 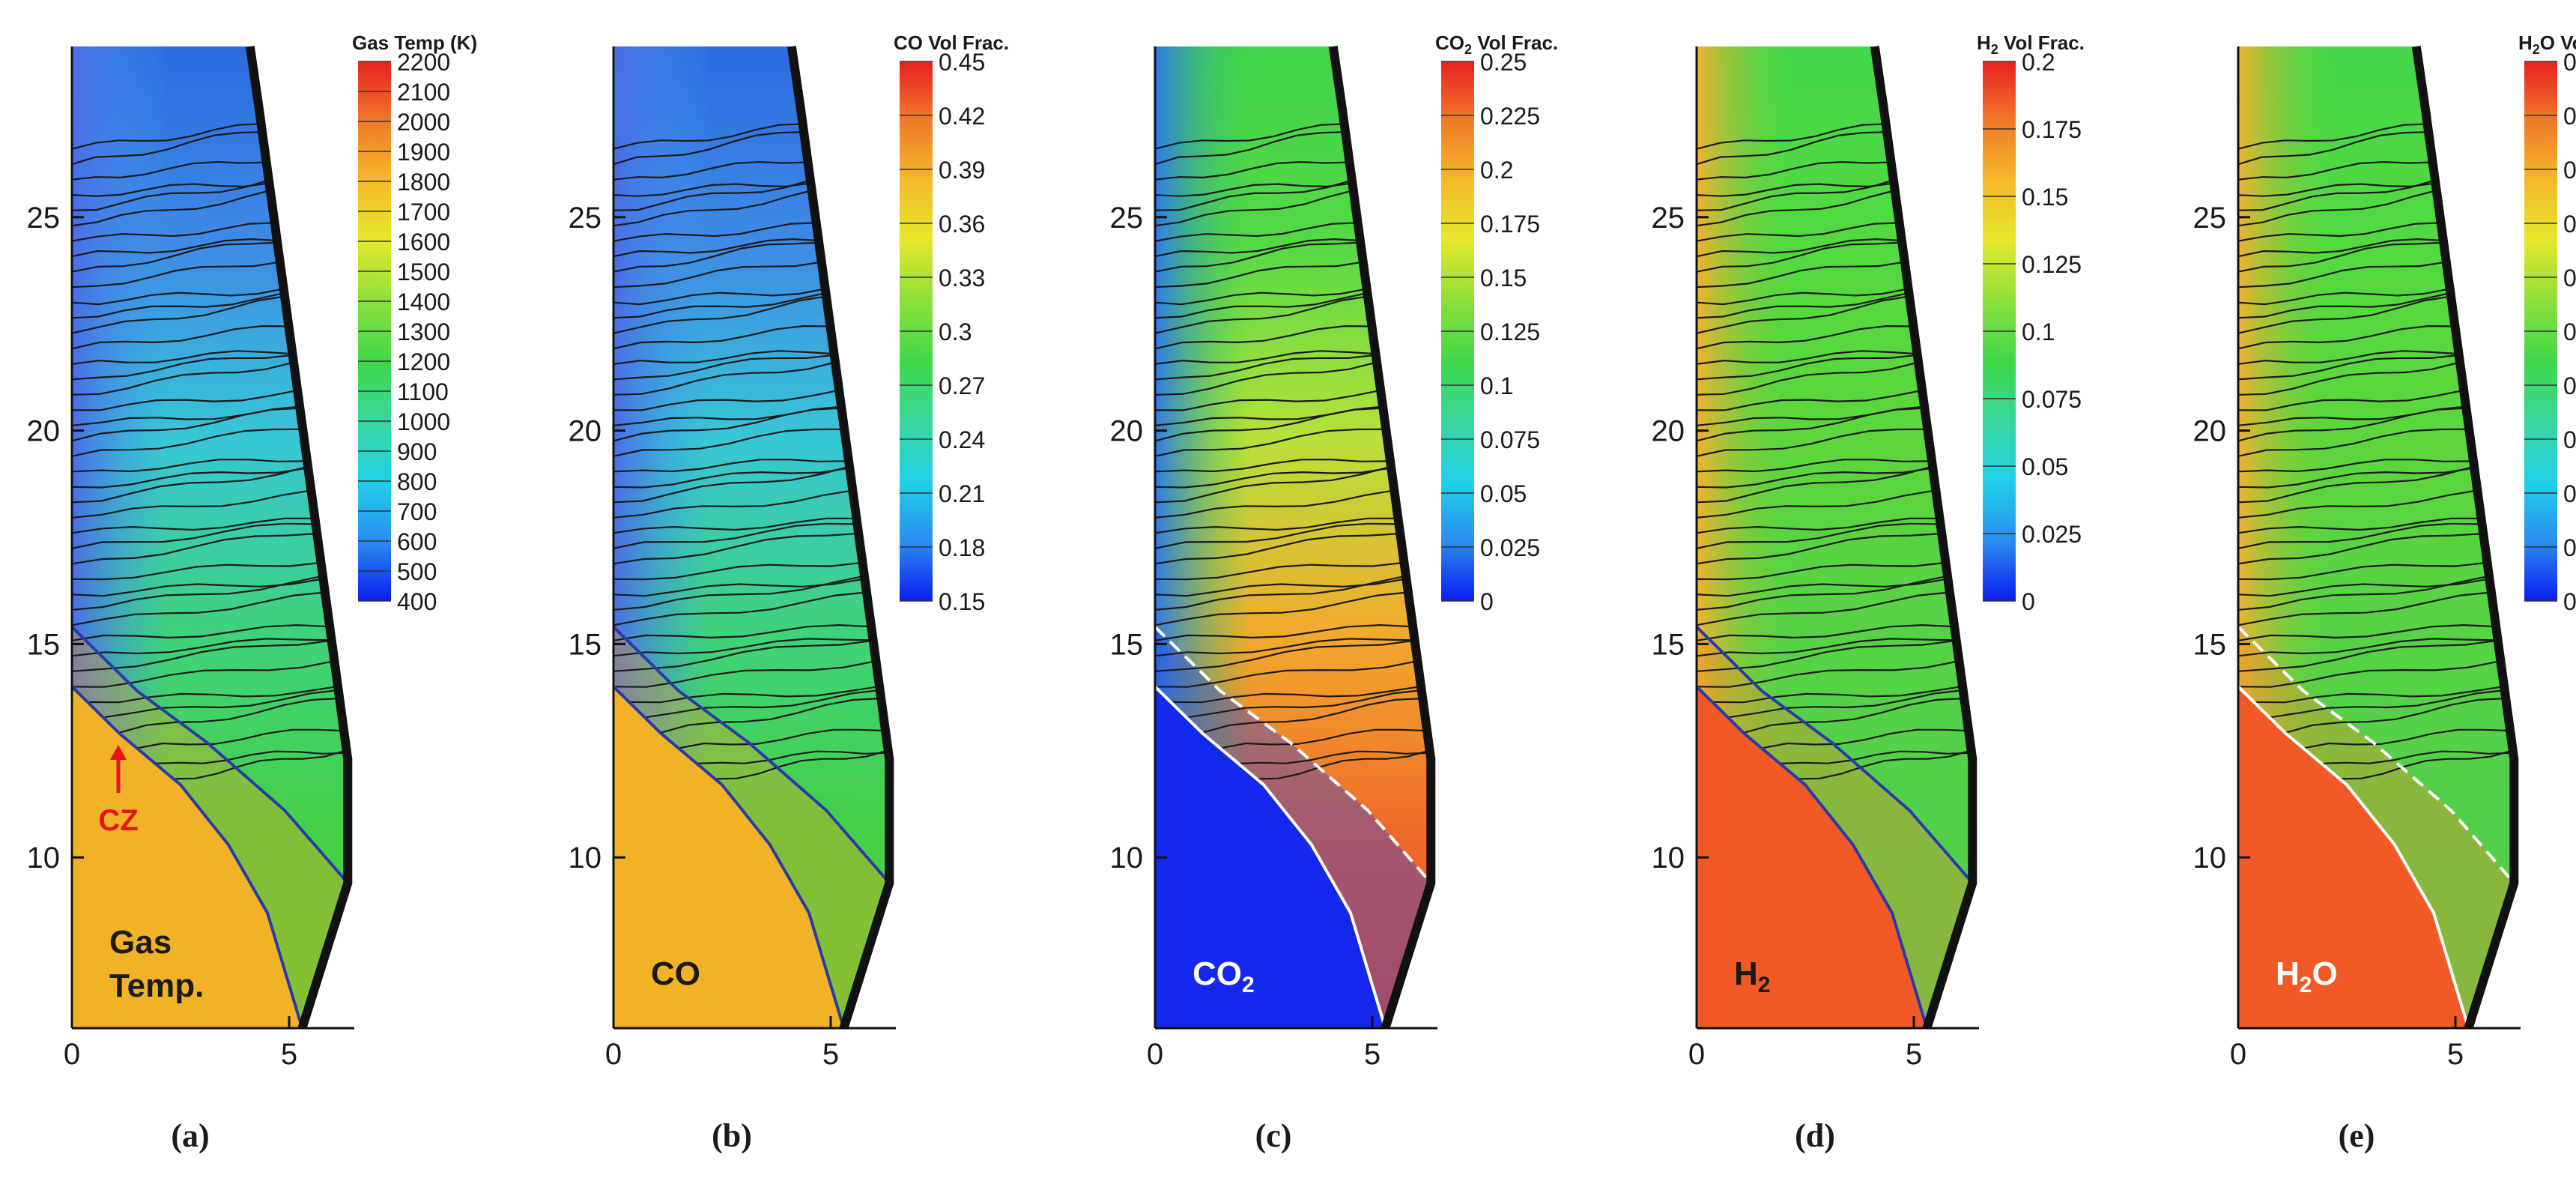 What do you see at coordinates (2569, 224) in the screenshot?
I see `colorbar-tick-label: 0.105` at bounding box center [2569, 224].